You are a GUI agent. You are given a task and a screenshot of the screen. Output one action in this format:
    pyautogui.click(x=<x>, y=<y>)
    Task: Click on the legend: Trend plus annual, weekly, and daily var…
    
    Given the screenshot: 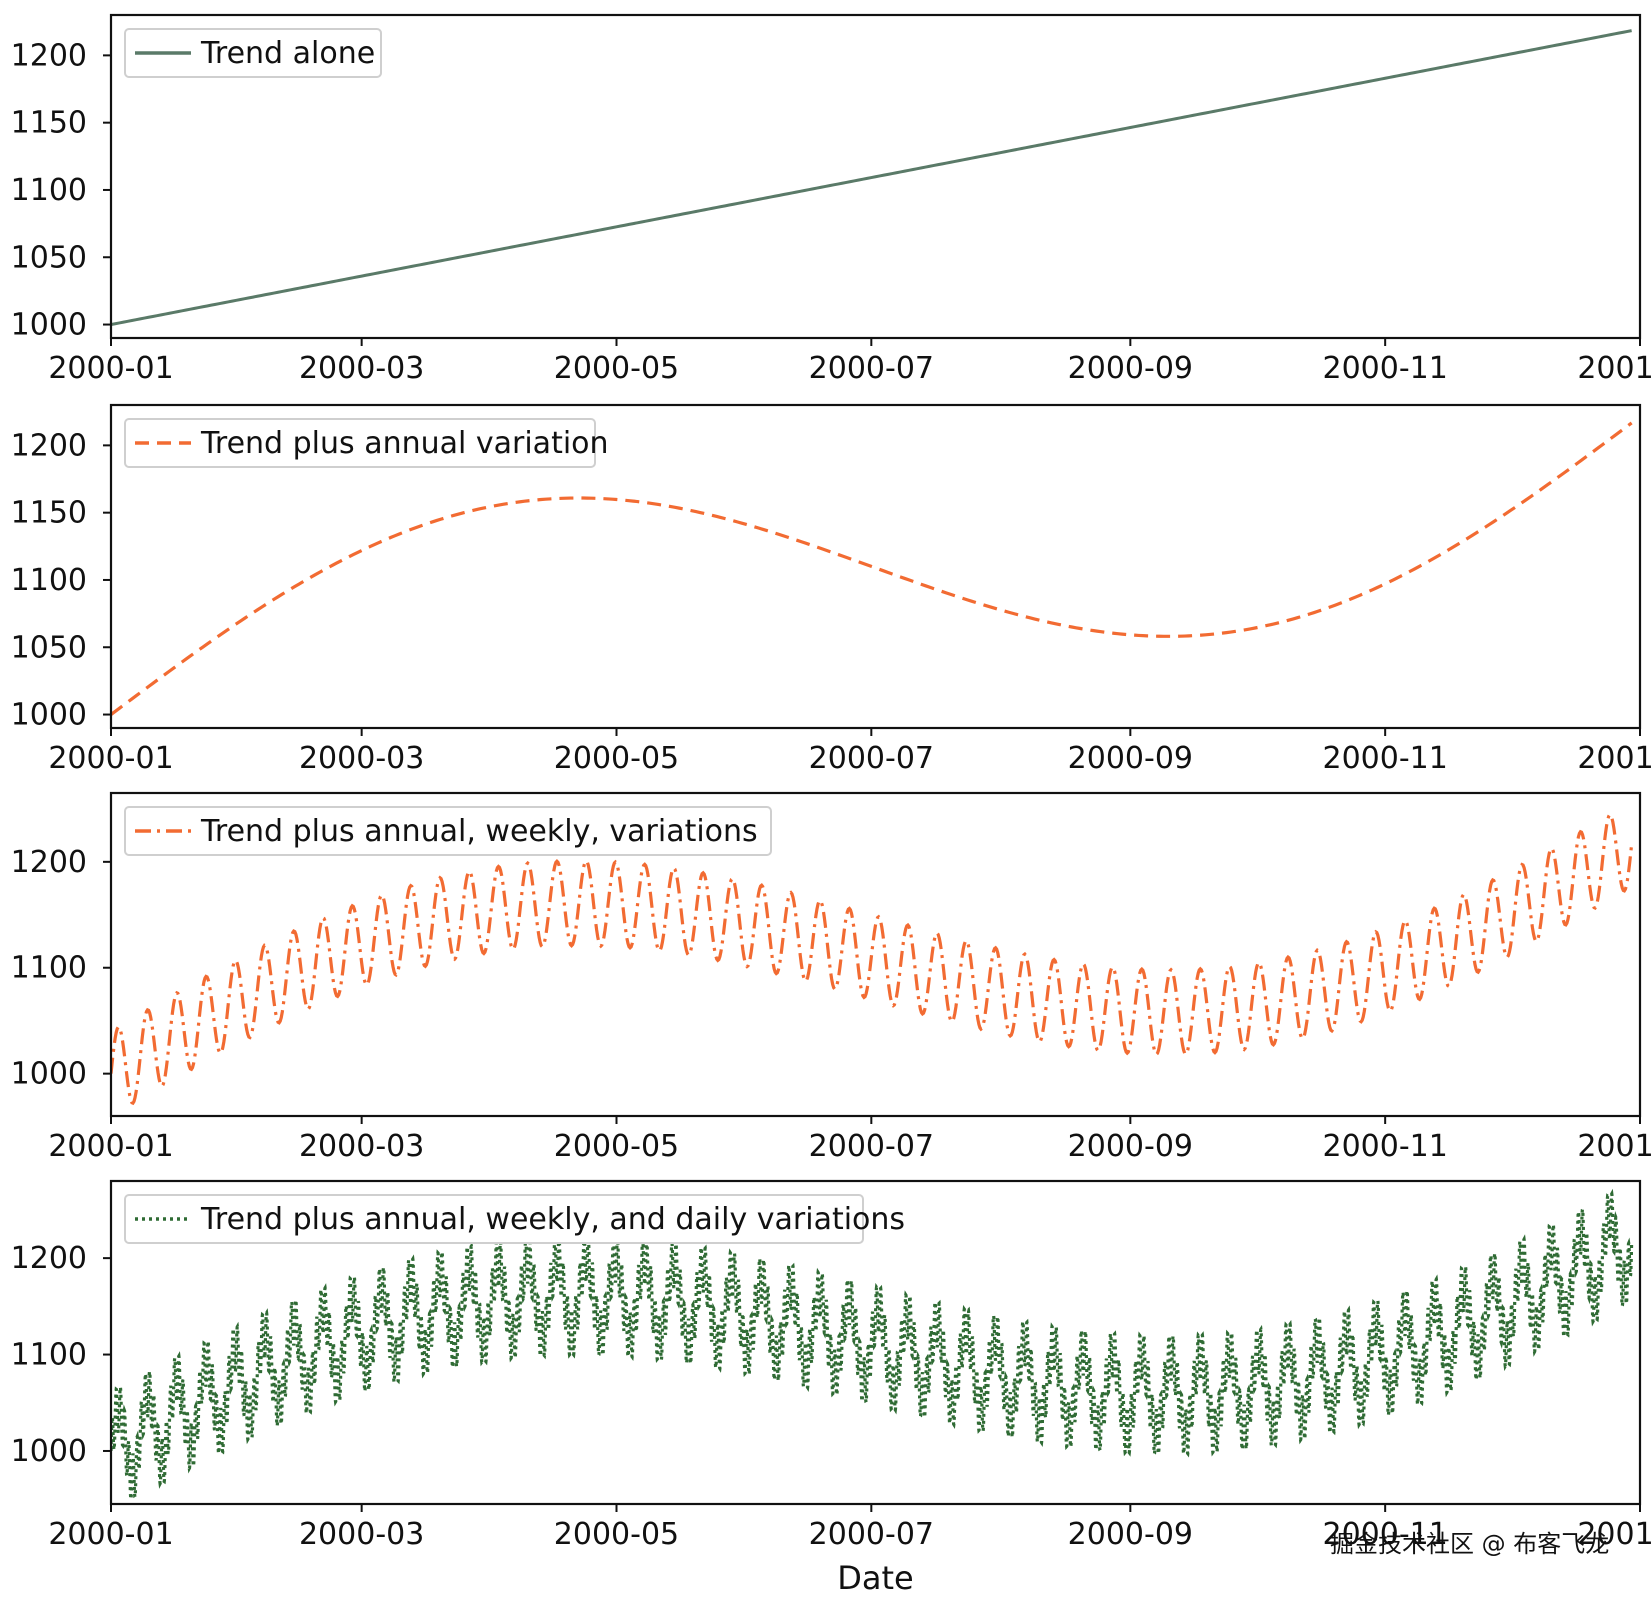 What is the action you would take?
    pyautogui.click(x=514, y=1219)
    